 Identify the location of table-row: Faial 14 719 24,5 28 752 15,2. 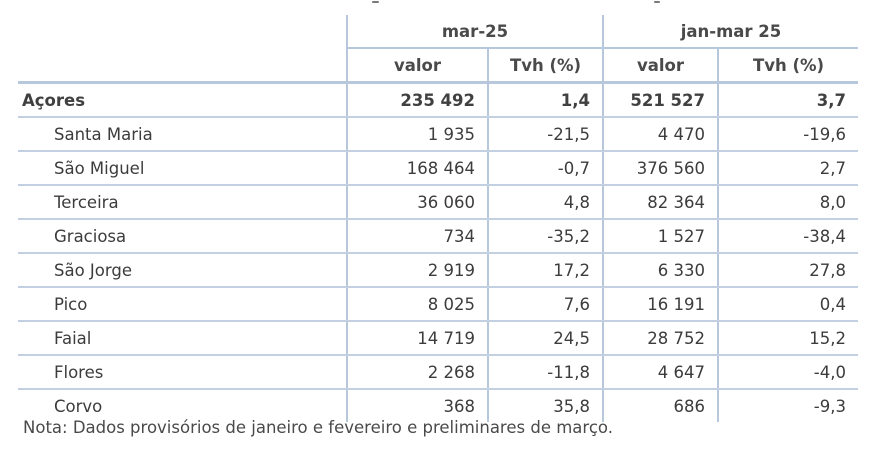
(438, 338).